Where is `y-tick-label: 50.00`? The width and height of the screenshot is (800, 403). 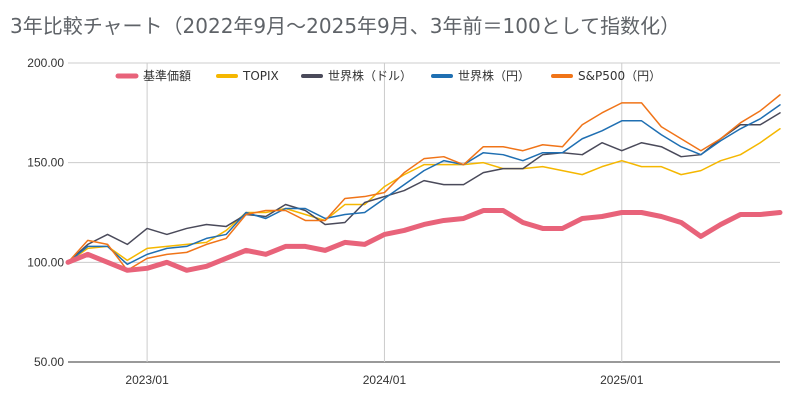 y-tick-label: 50.00 is located at coordinates (49, 362).